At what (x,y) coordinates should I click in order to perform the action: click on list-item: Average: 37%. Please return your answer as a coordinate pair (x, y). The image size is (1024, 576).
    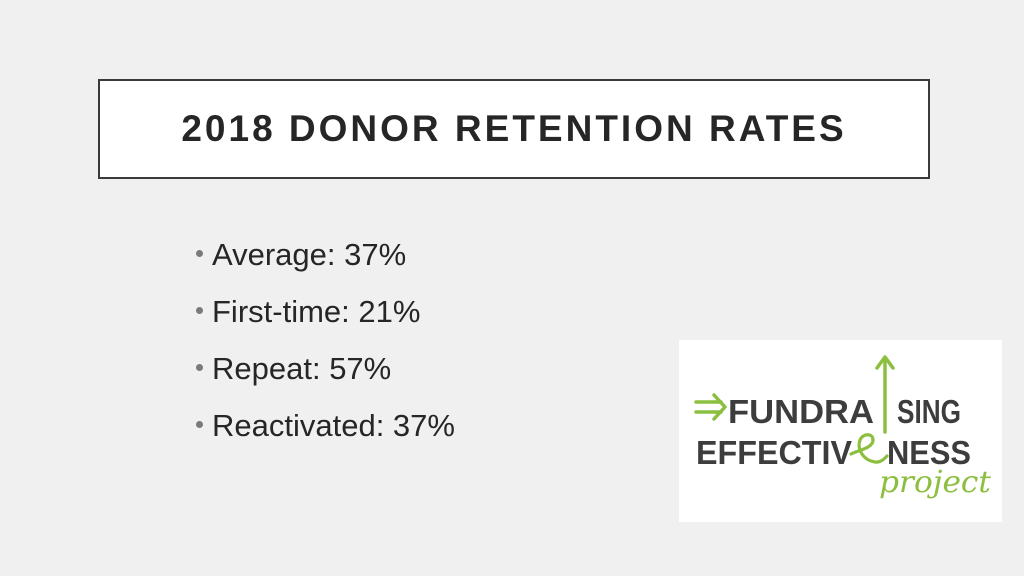
    Looking at the image, I should click on (325, 254).